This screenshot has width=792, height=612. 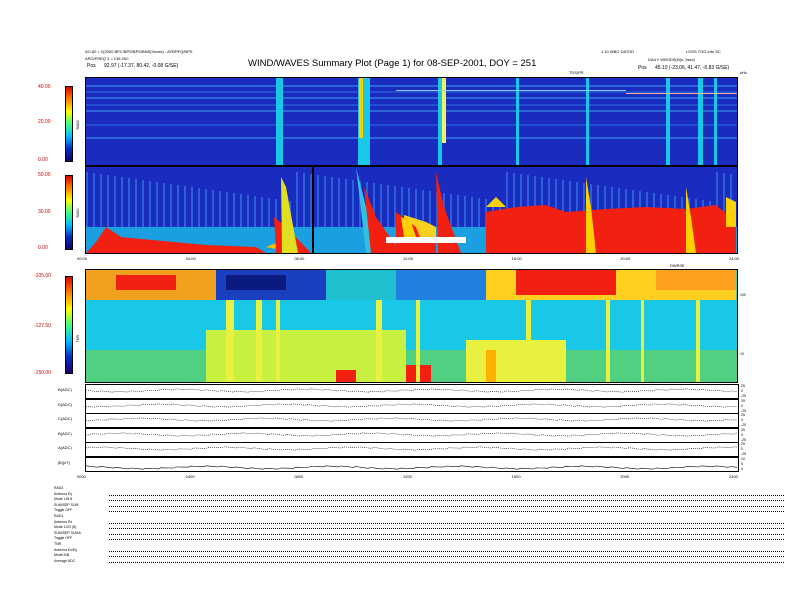 What do you see at coordinates (44, 212) in the screenshot?
I see `rad1-tick-mid: 30.00` at bounding box center [44, 212].